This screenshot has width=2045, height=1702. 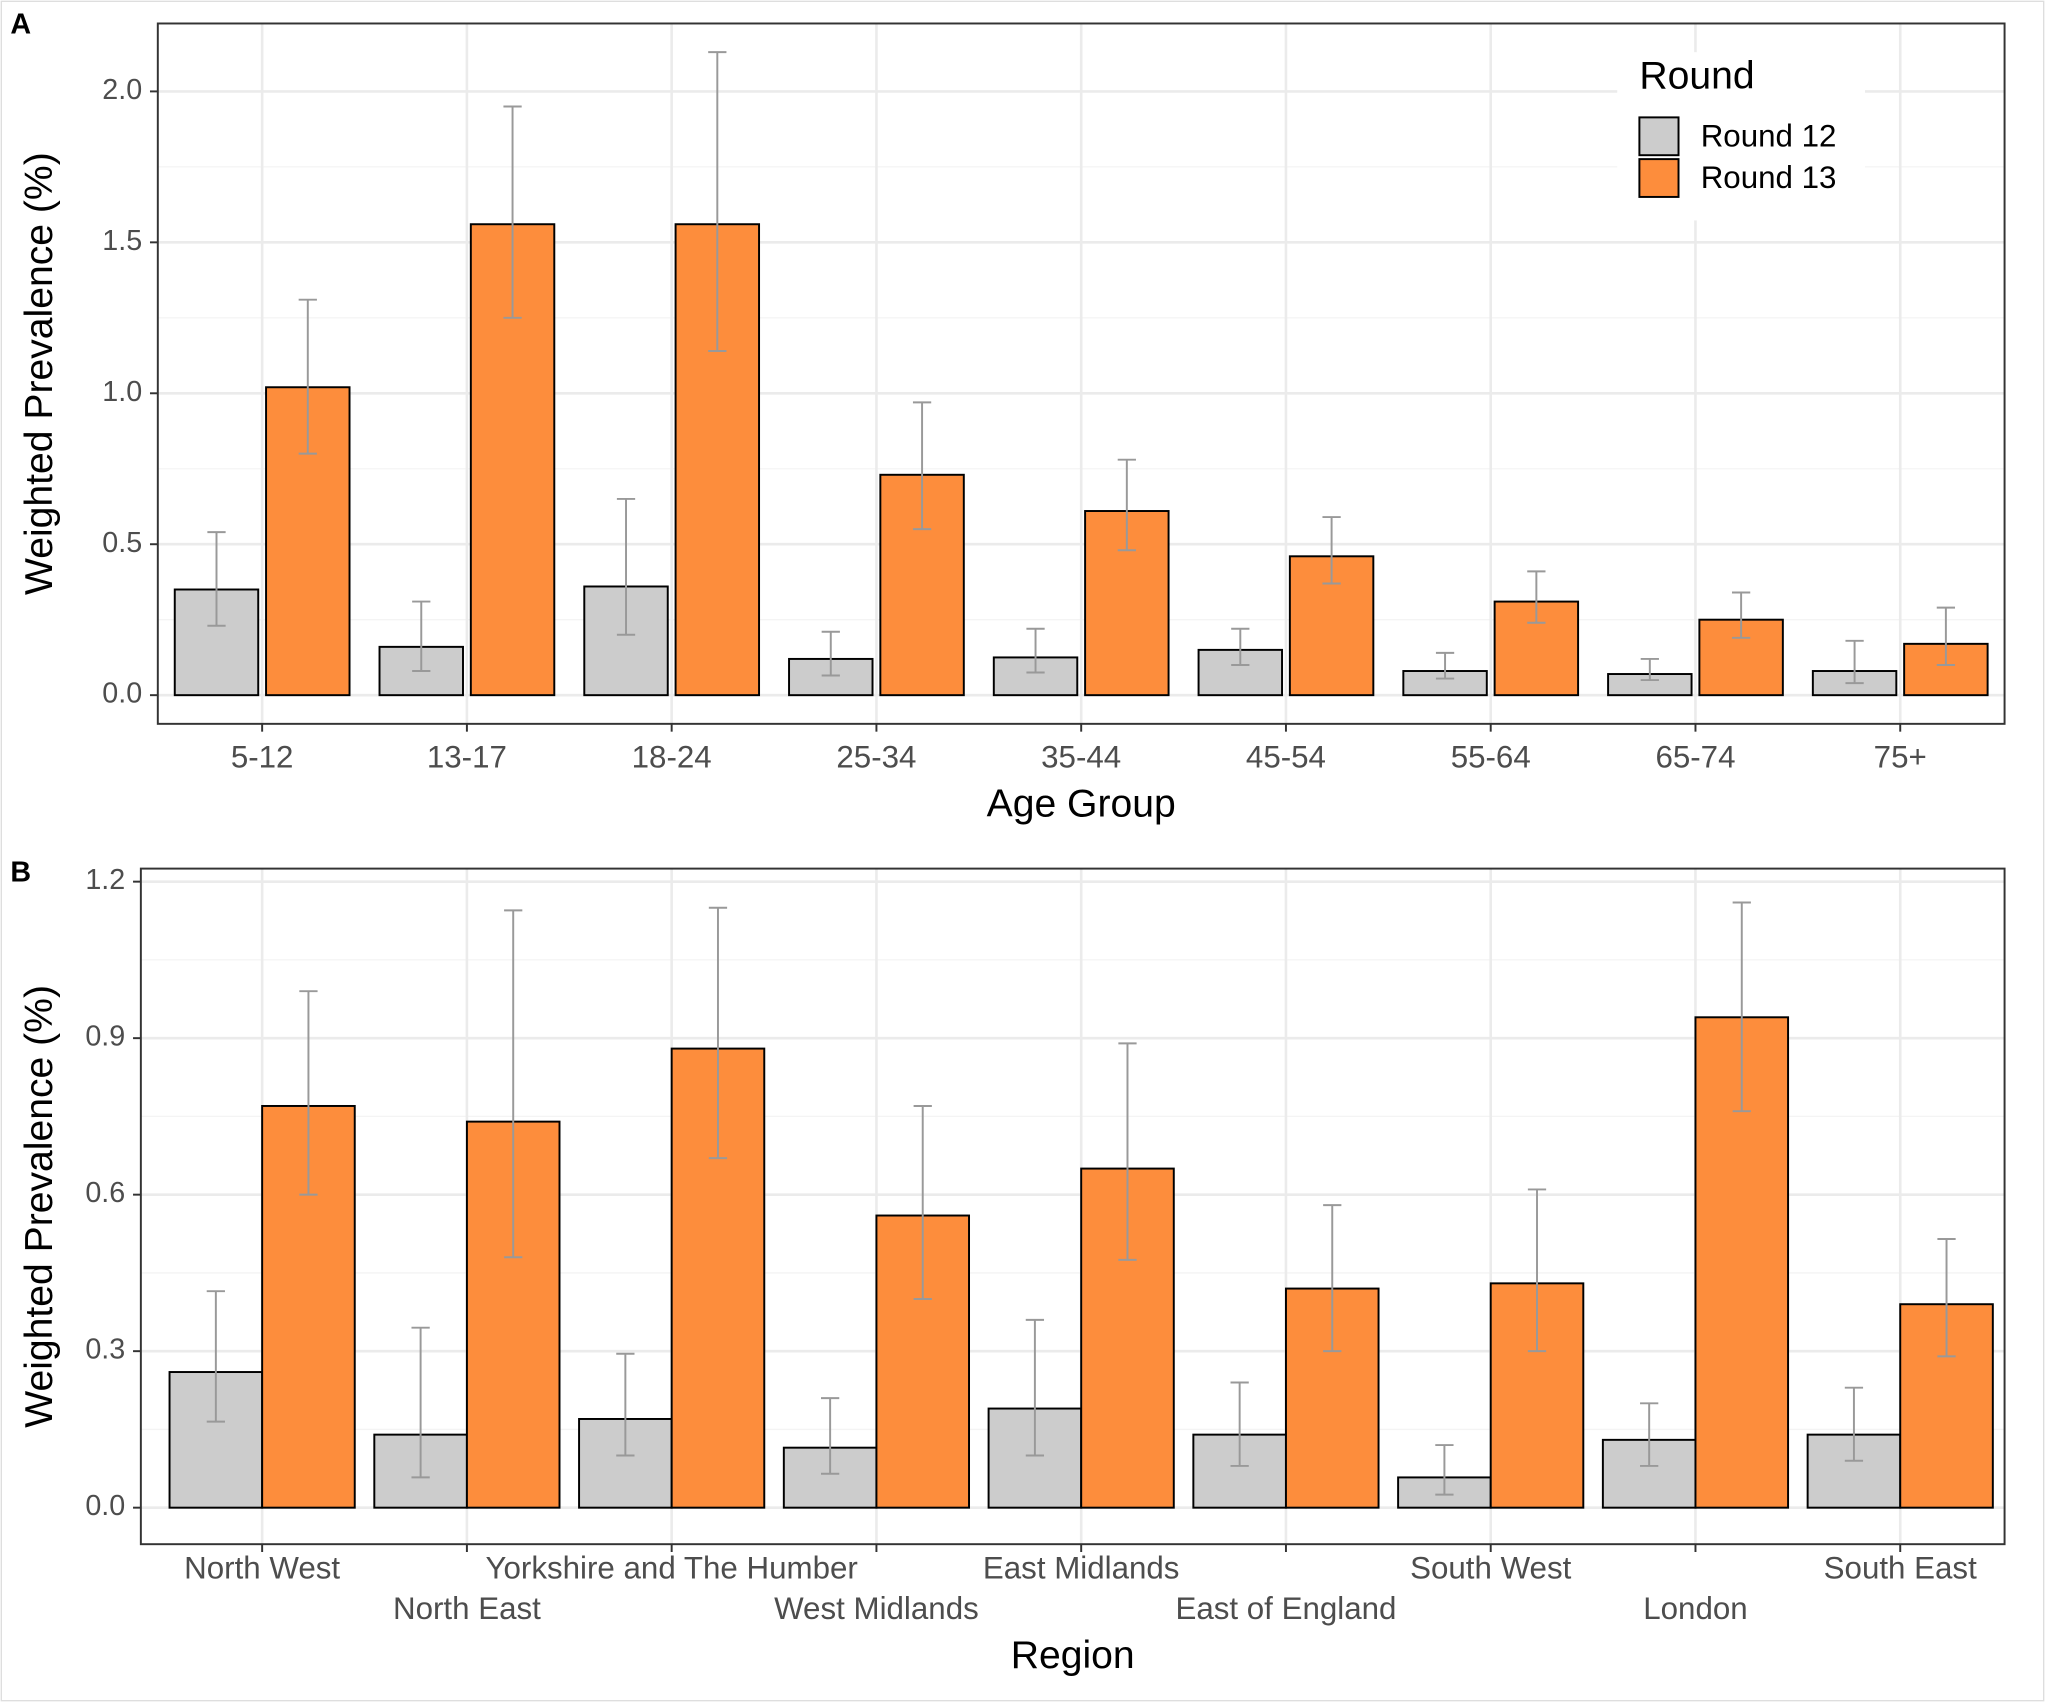 What do you see at coordinates (105, 1350) in the screenshot?
I see `y-tick-label: 0.3` at bounding box center [105, 1350].